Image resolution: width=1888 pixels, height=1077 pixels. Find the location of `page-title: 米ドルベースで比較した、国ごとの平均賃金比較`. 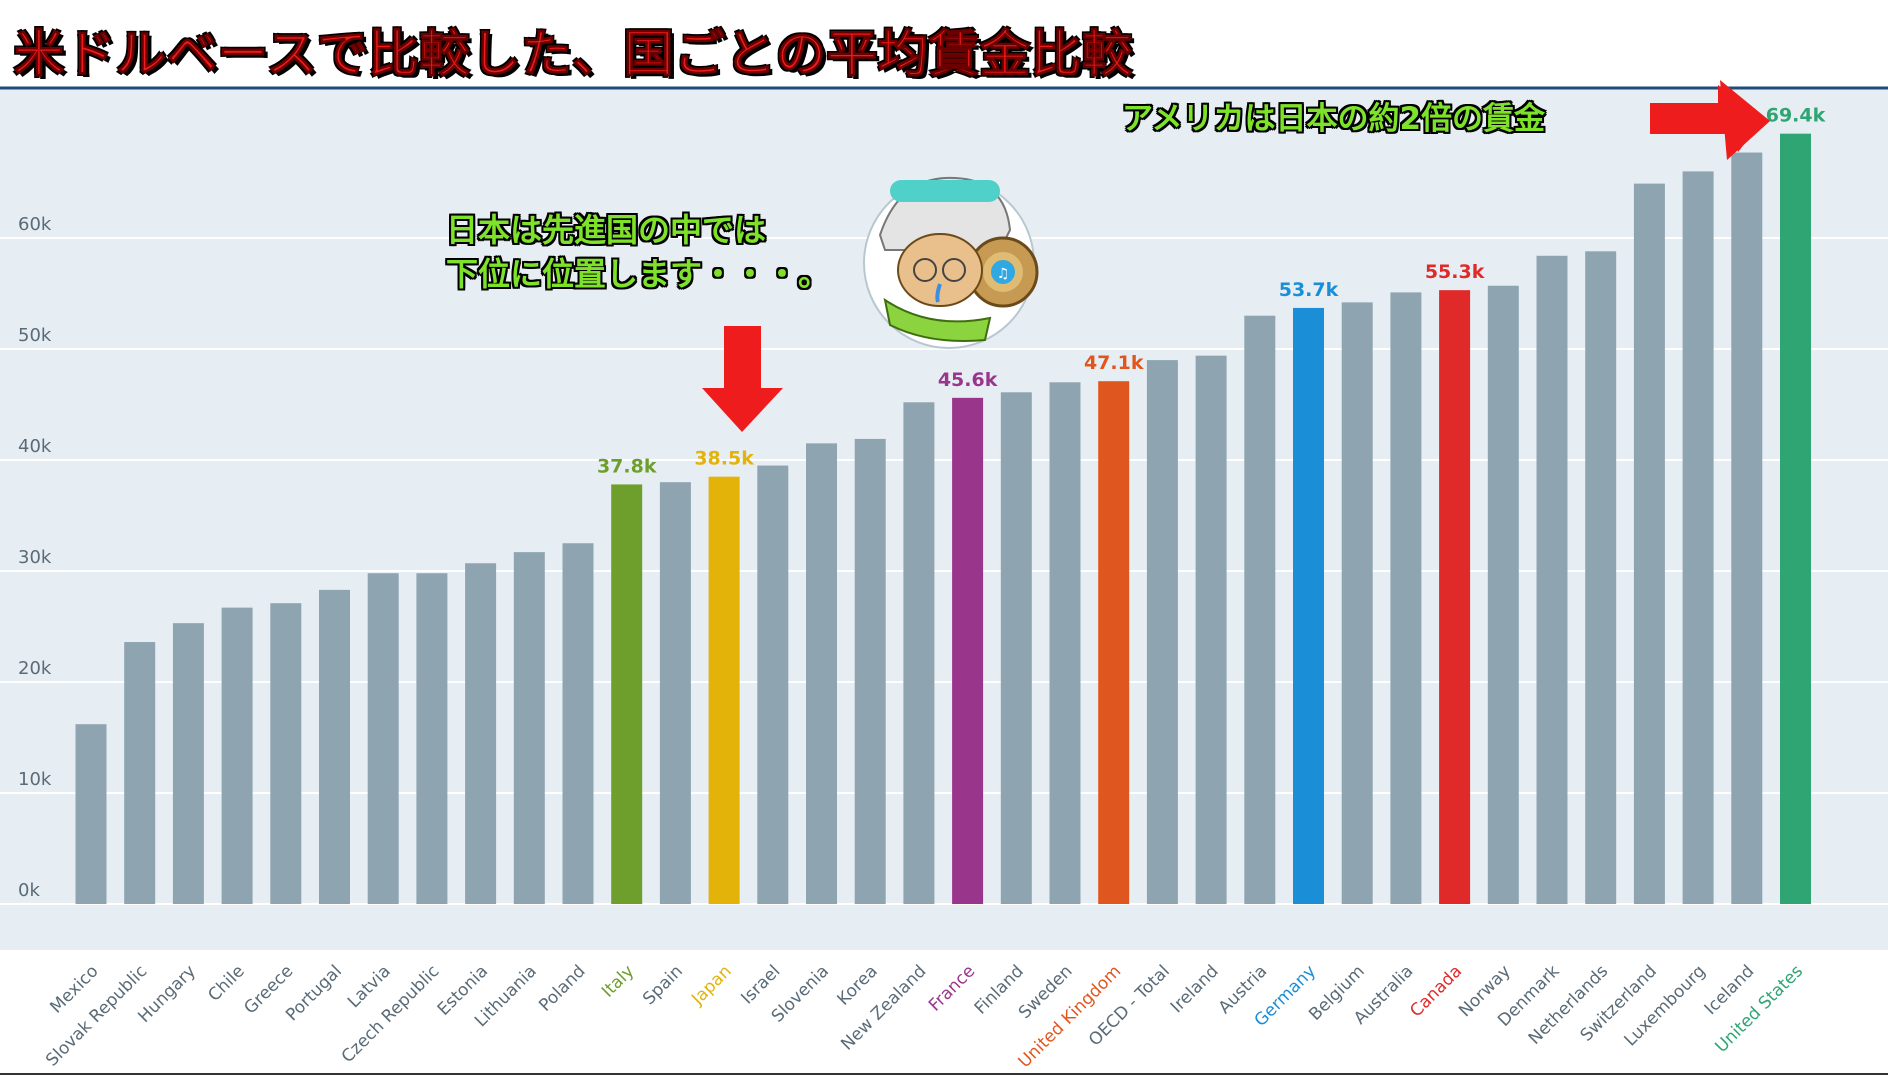

page-title: 米ドルベースで比較した、国ごとの平均賃金比較 is located at coordinates (573, 54).